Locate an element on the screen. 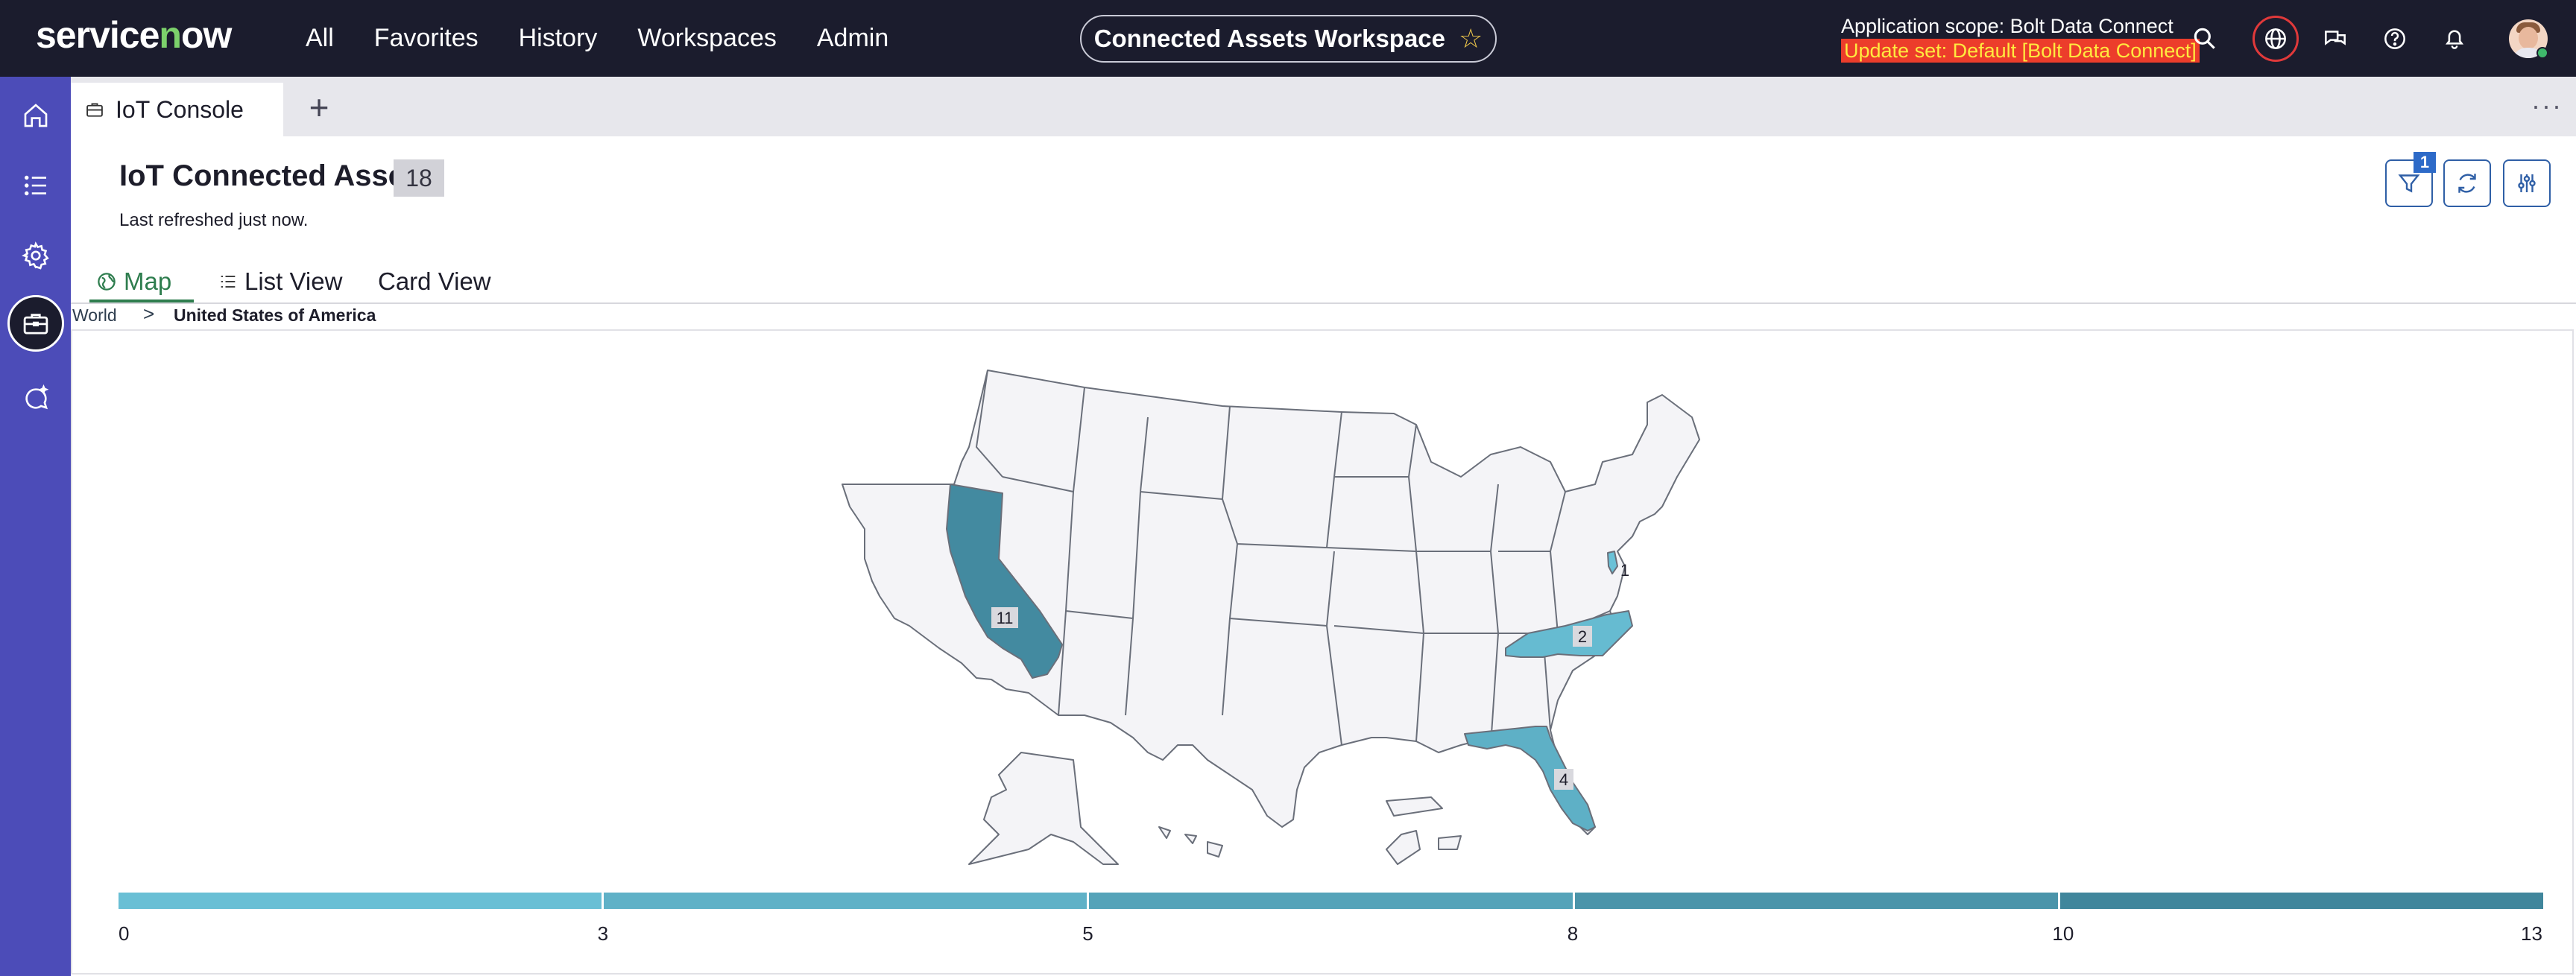  menu-history: History is located at coordinates (558, 38).